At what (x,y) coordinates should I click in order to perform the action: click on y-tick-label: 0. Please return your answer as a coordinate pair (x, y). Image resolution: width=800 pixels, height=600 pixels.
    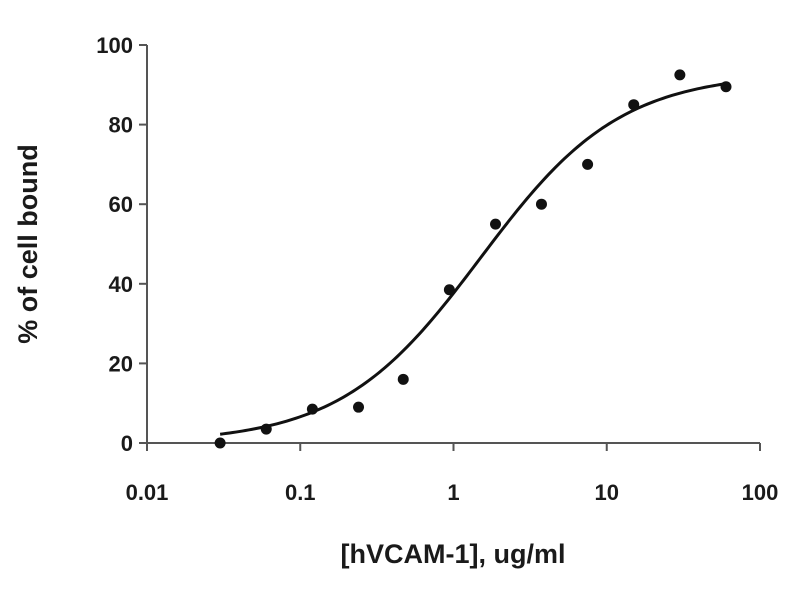
    Looking at the image, I should click on (127, 443).